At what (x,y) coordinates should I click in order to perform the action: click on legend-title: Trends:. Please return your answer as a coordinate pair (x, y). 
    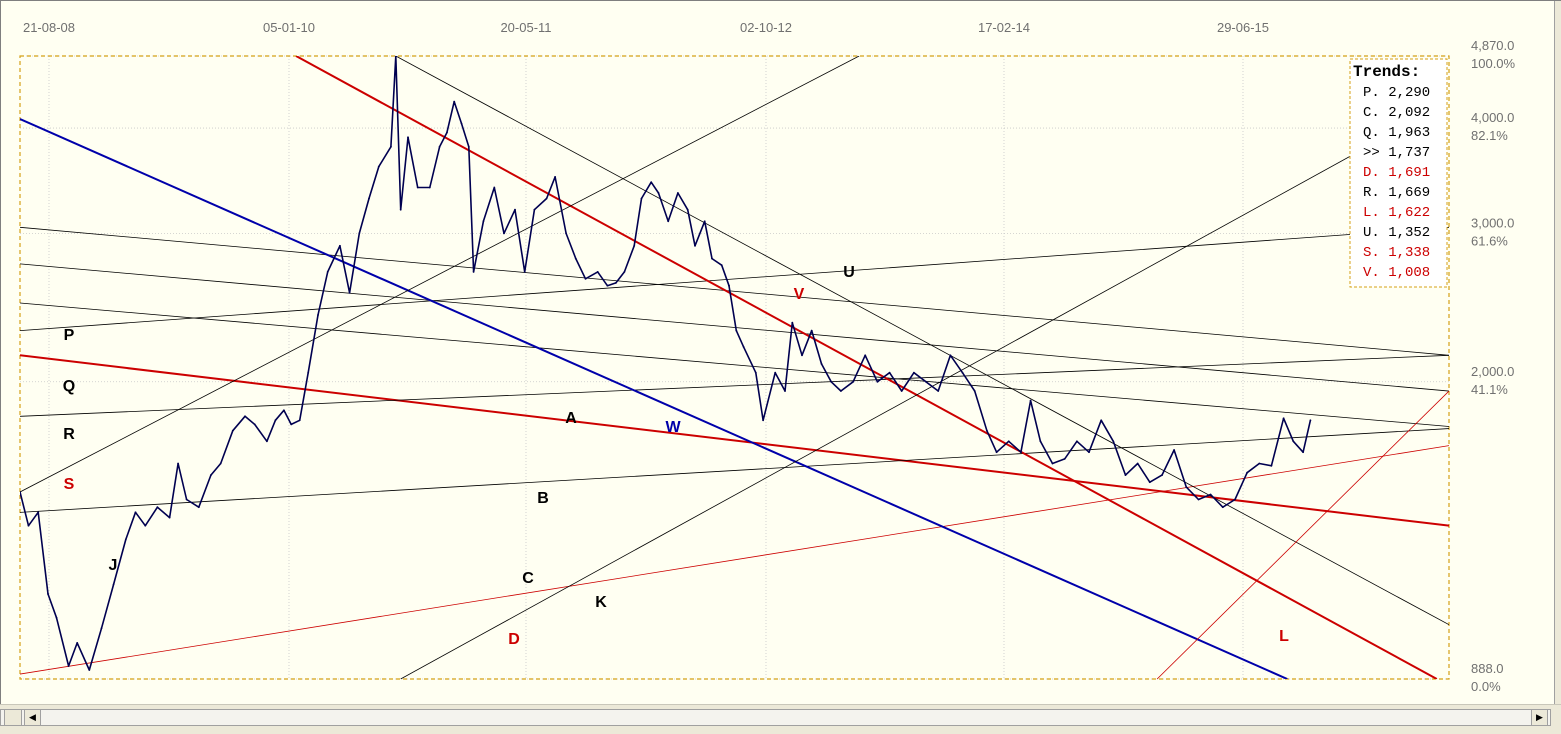
    Looking at the image, I should click on (1386, 72).